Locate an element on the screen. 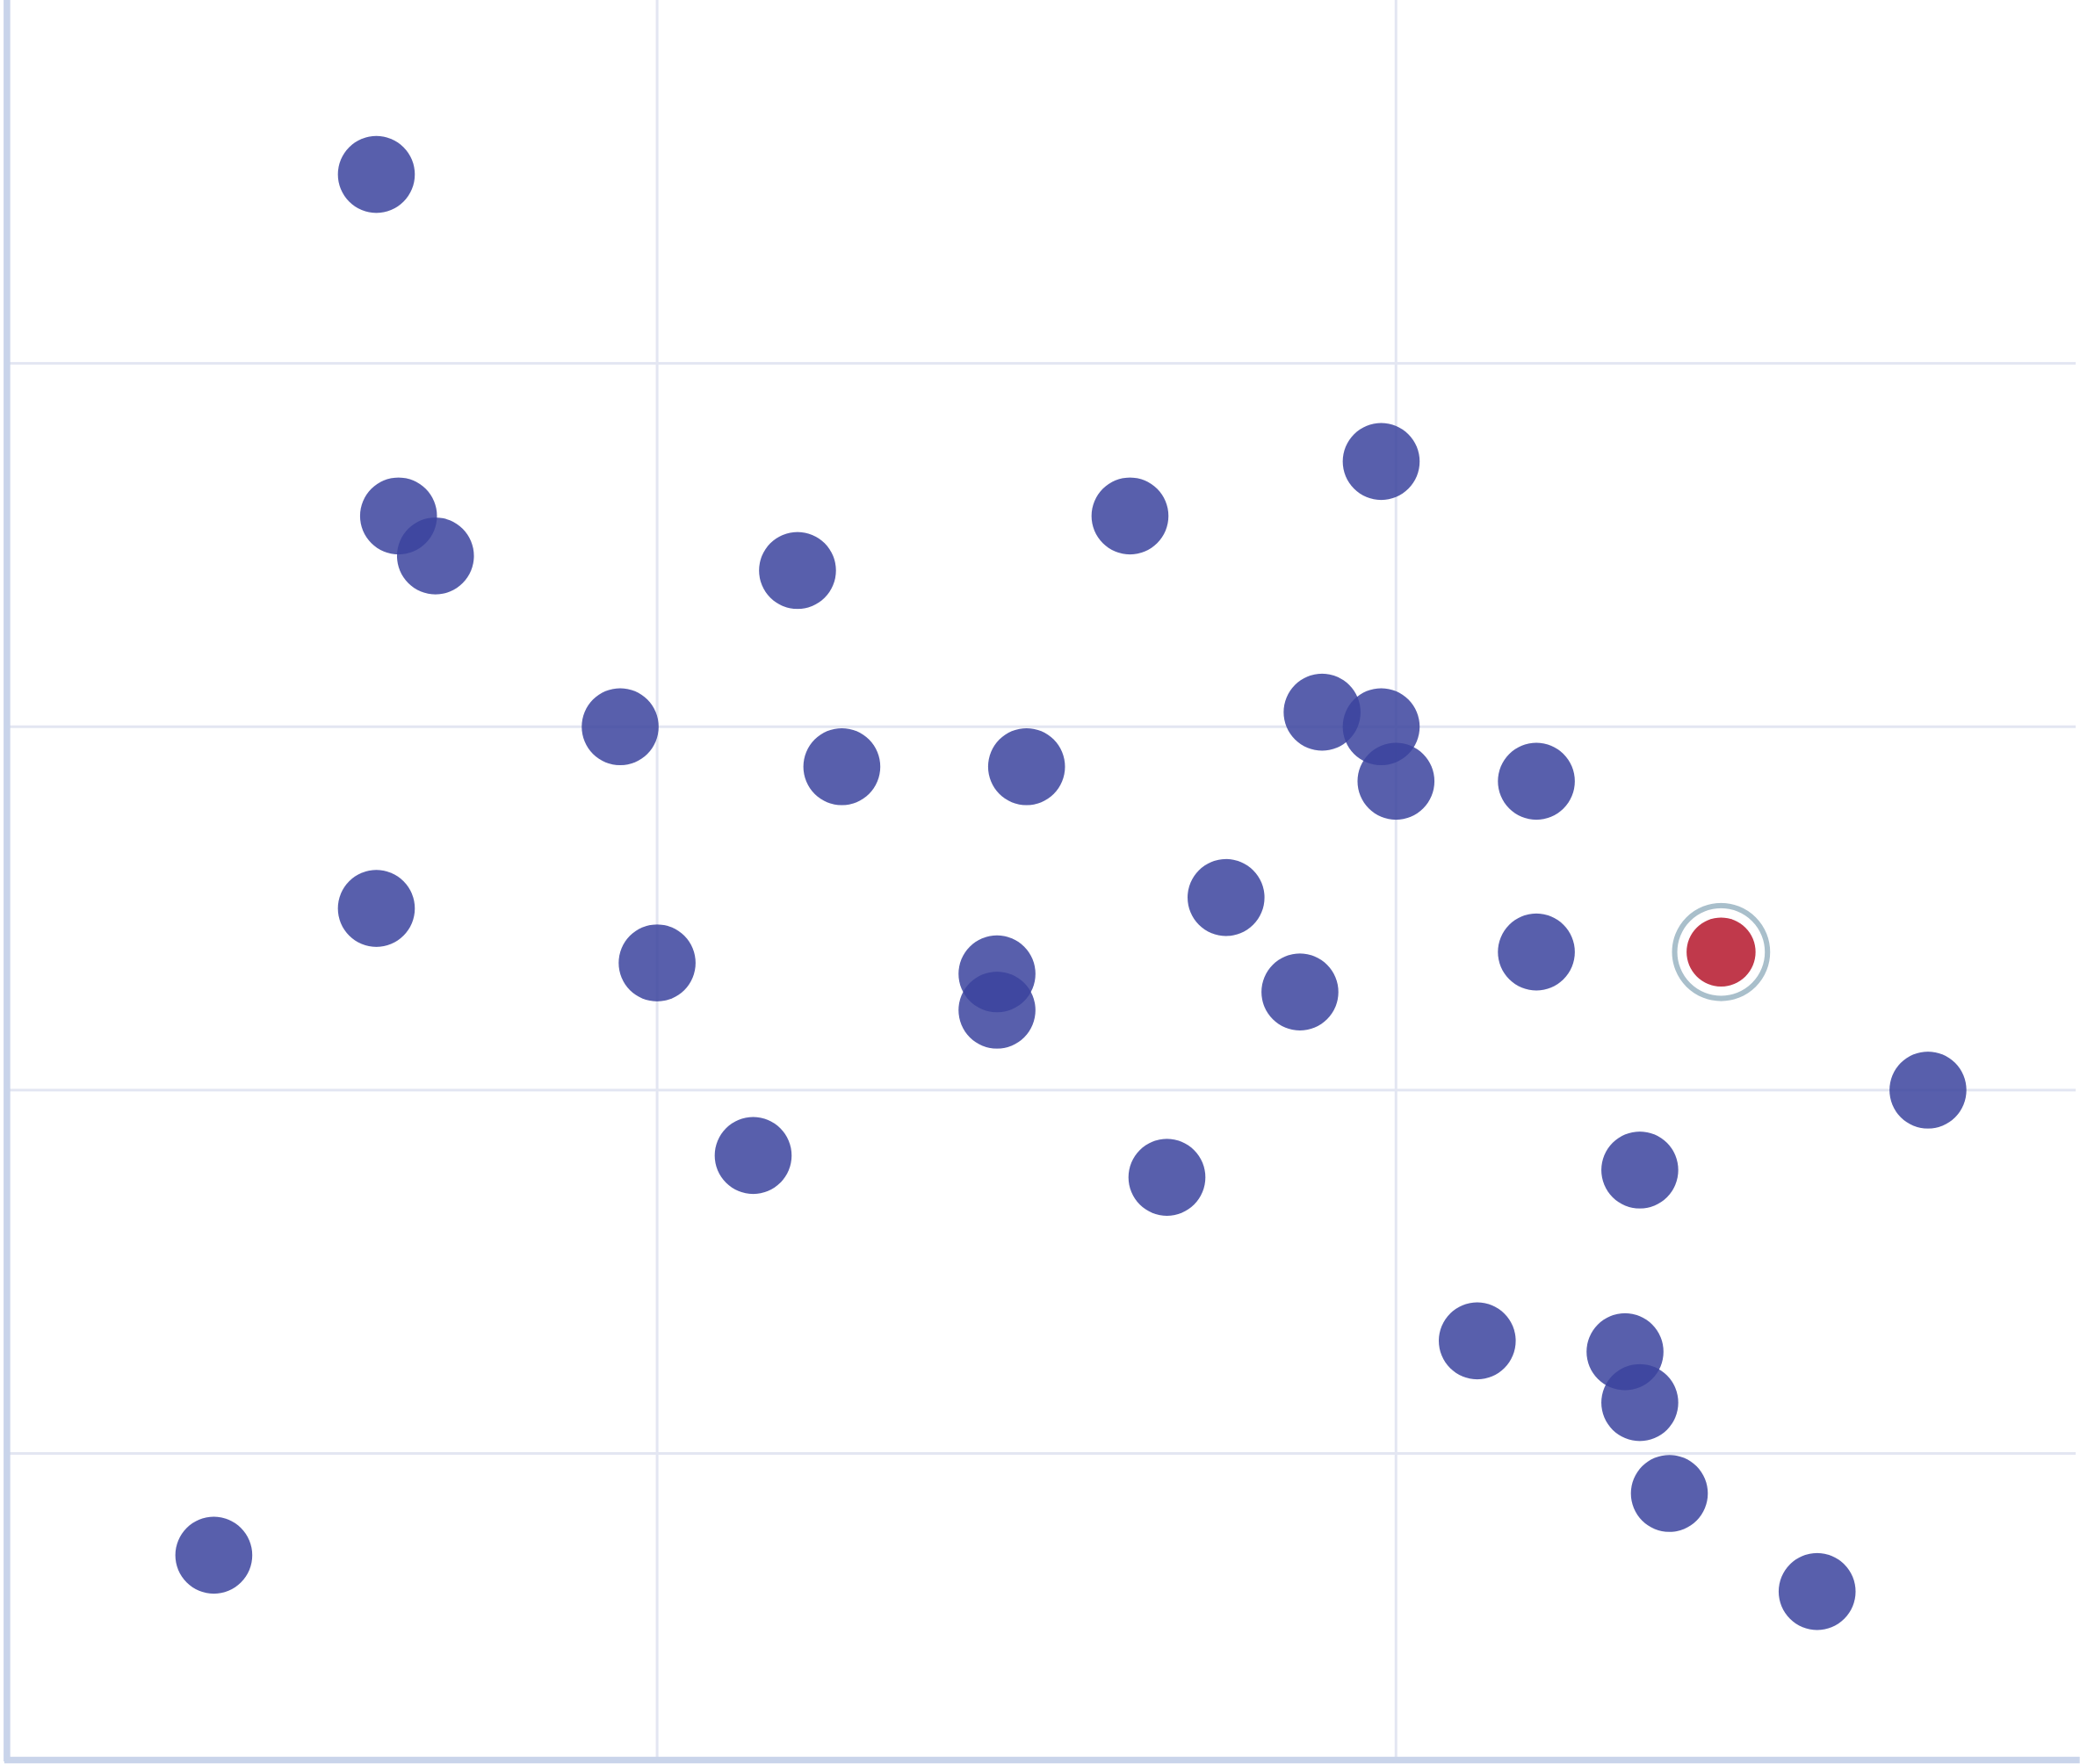  highlighted-data-point is located at coordinates (1721, 952).